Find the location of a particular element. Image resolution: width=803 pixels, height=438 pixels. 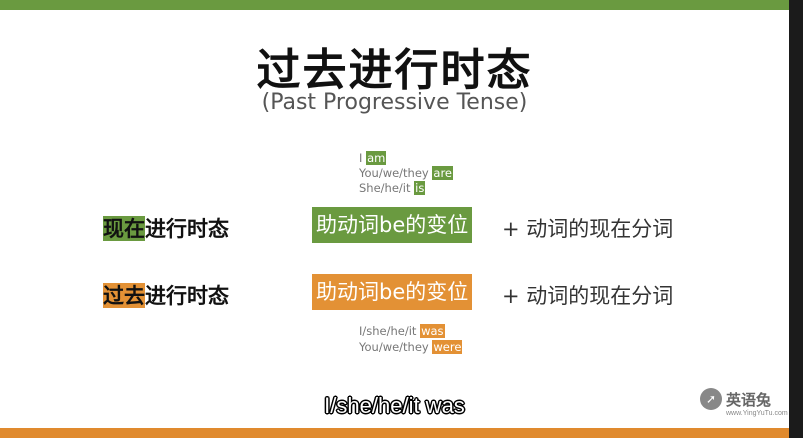

present-subject-3: She/he/it is located at coordinates (387, 188).